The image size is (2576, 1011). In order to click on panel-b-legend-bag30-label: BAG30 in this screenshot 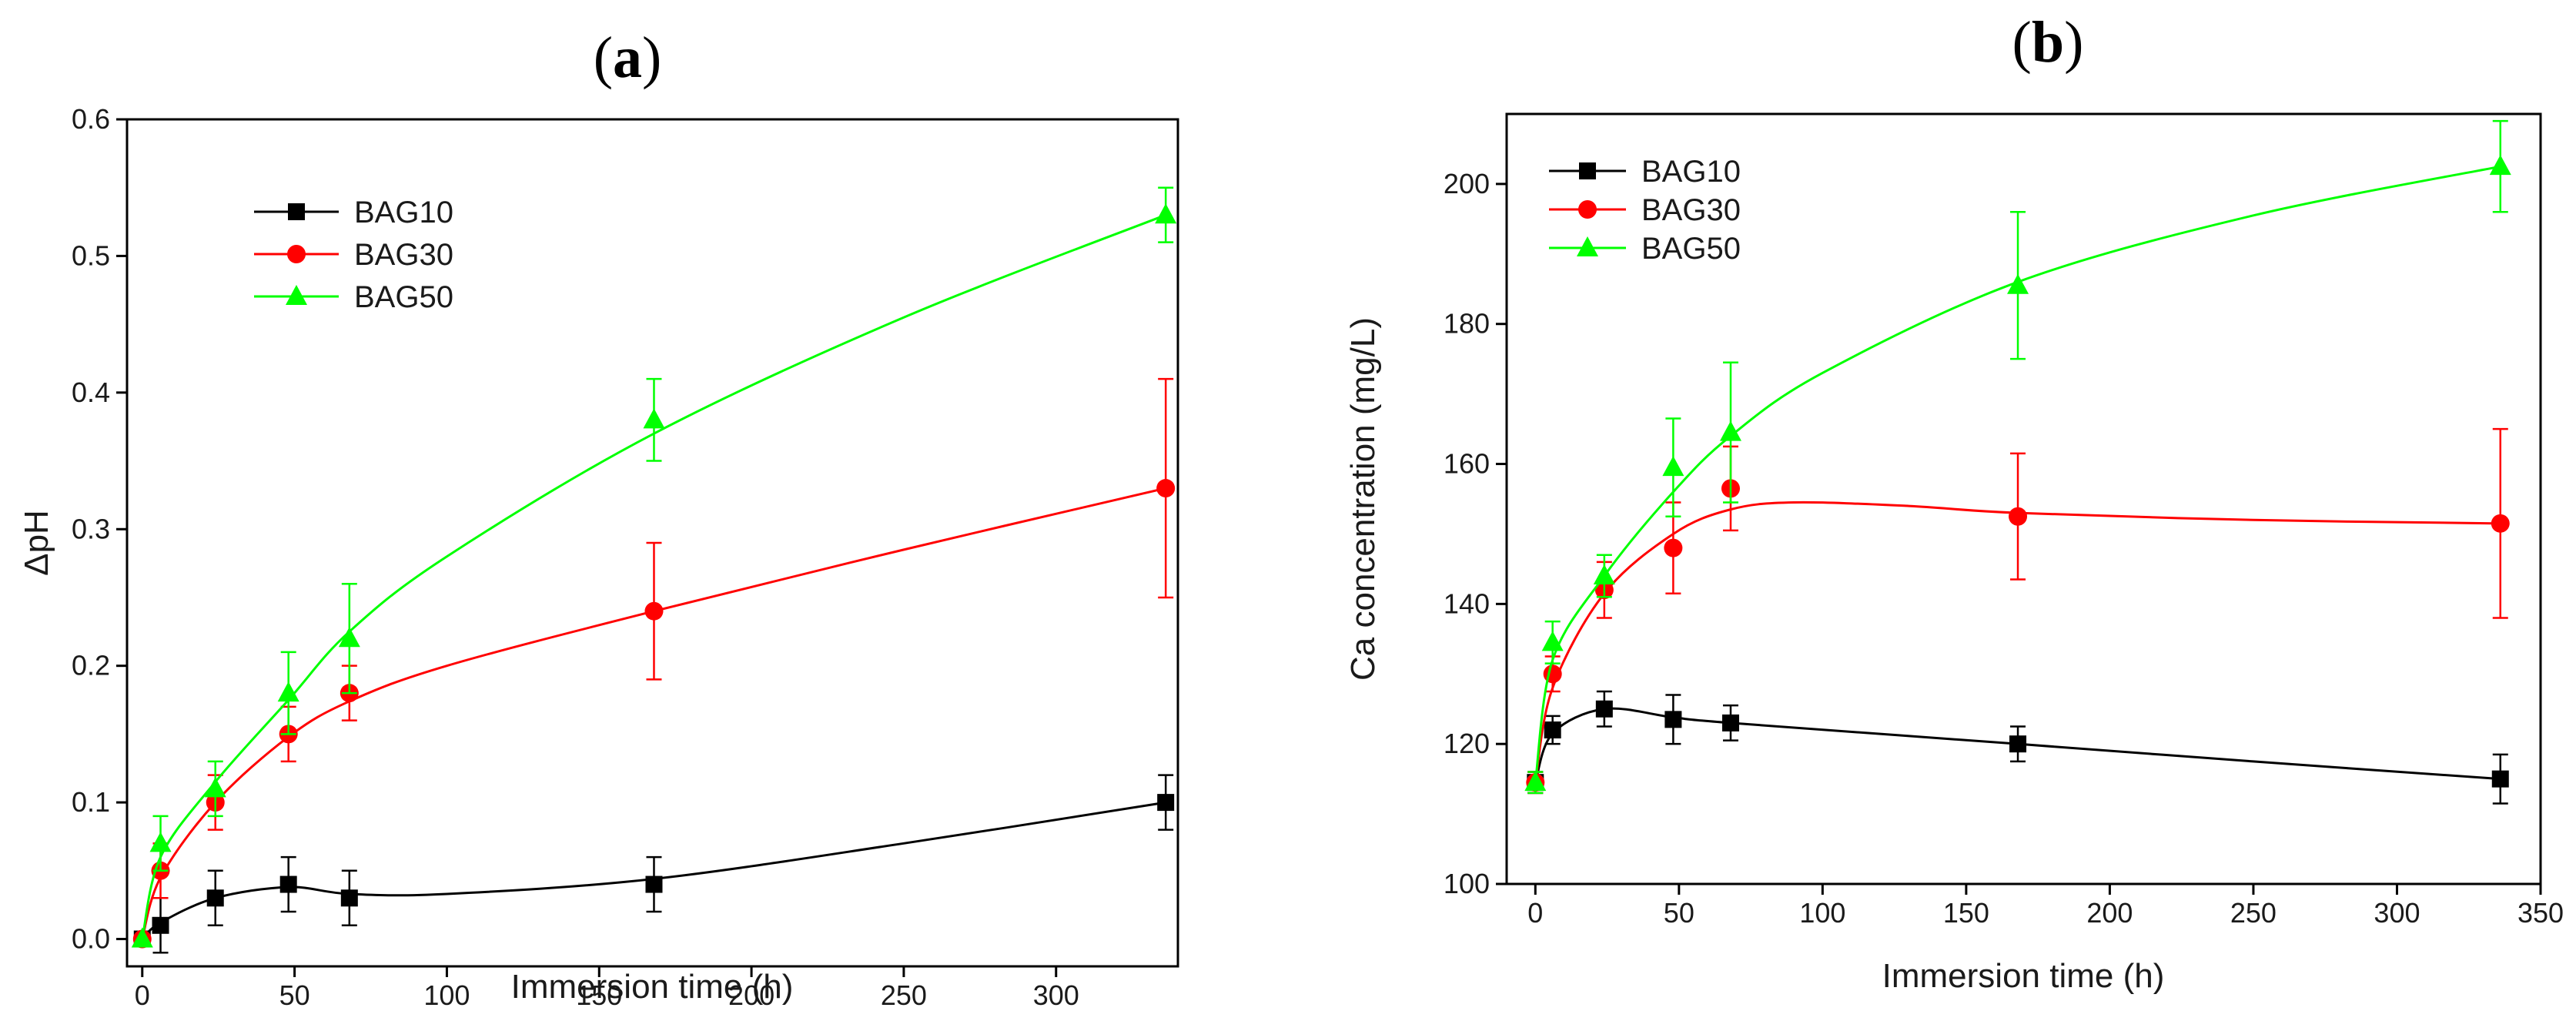, I will do `click(1691, 210)`.